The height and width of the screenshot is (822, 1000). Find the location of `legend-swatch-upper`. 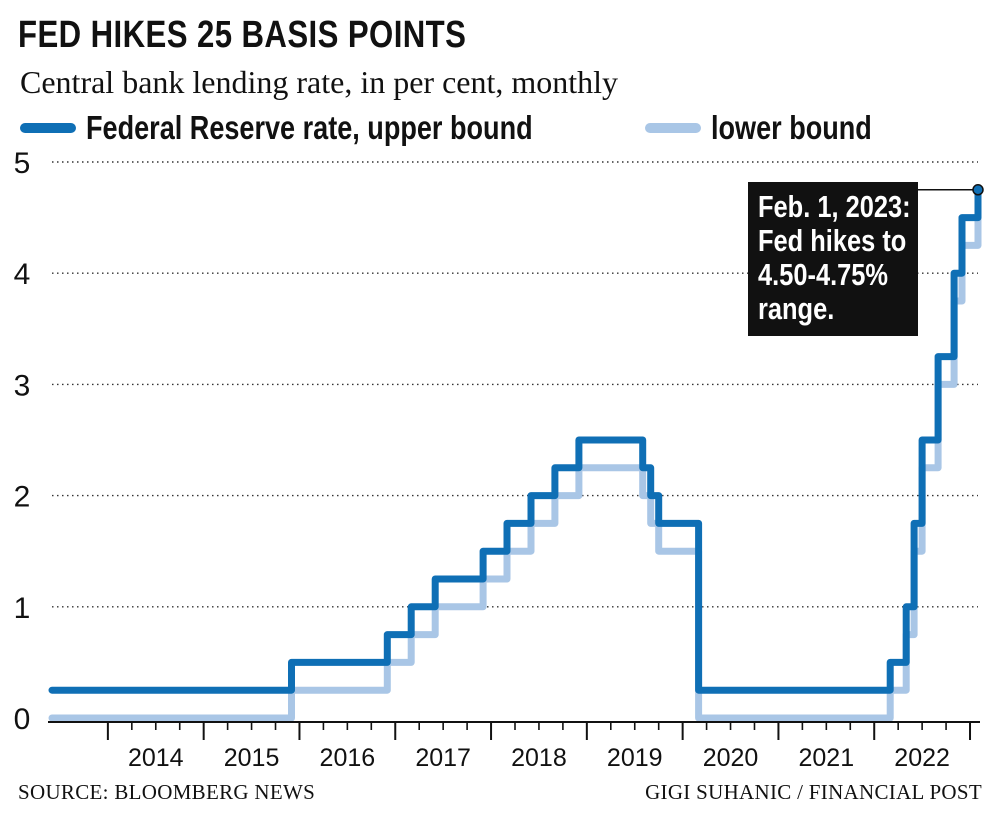

legend-swatch-upper is located at coordinates (48, 128).